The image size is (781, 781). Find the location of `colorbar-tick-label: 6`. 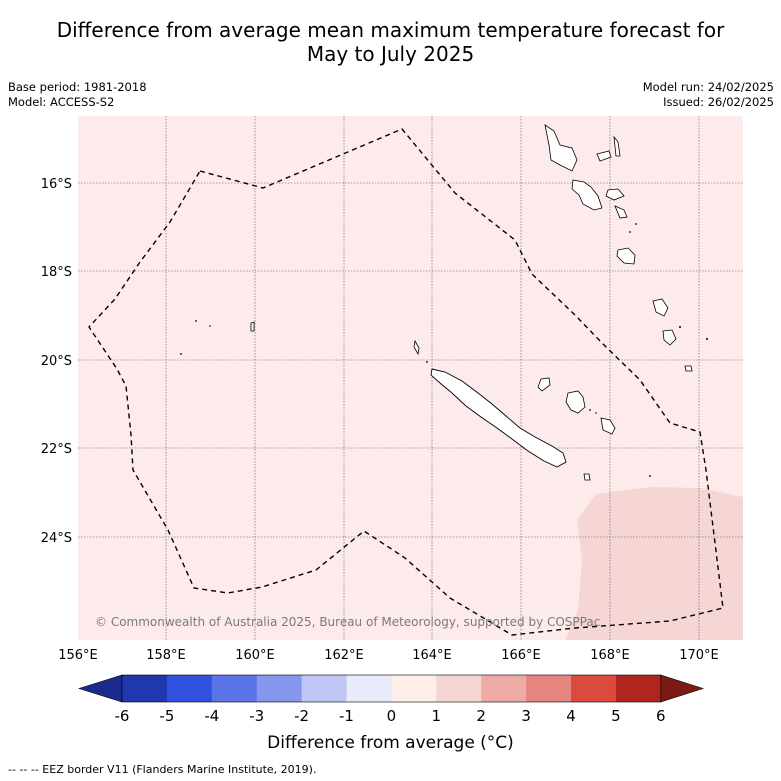

colorbar-tick-label: 6 is located at coordinates (661, 716).